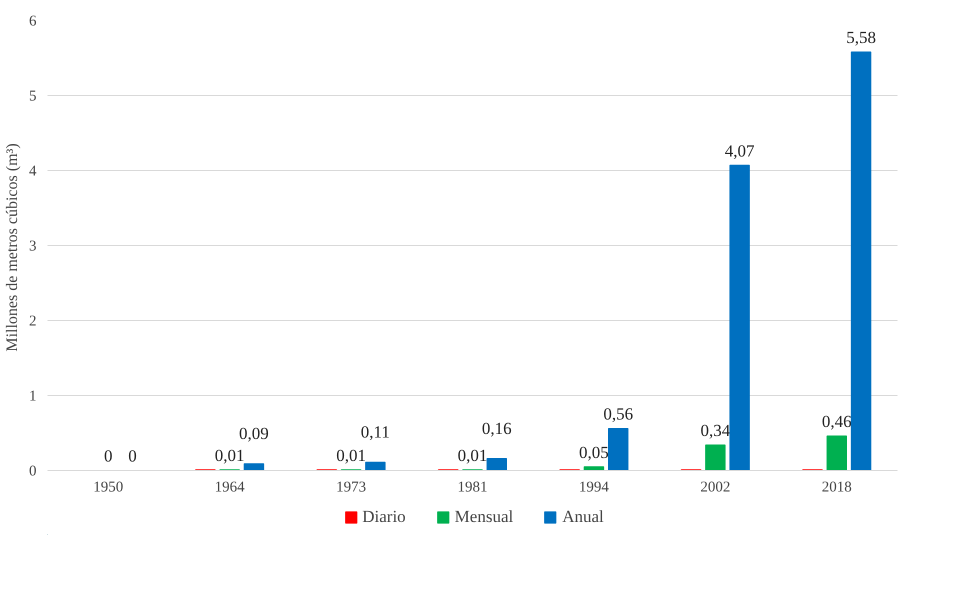 The image size is (956, 599). What do you see at coordinates (108, 488) in the screenshot?
I see `x-tick-label: 1950` at bounding box center [108, 488].